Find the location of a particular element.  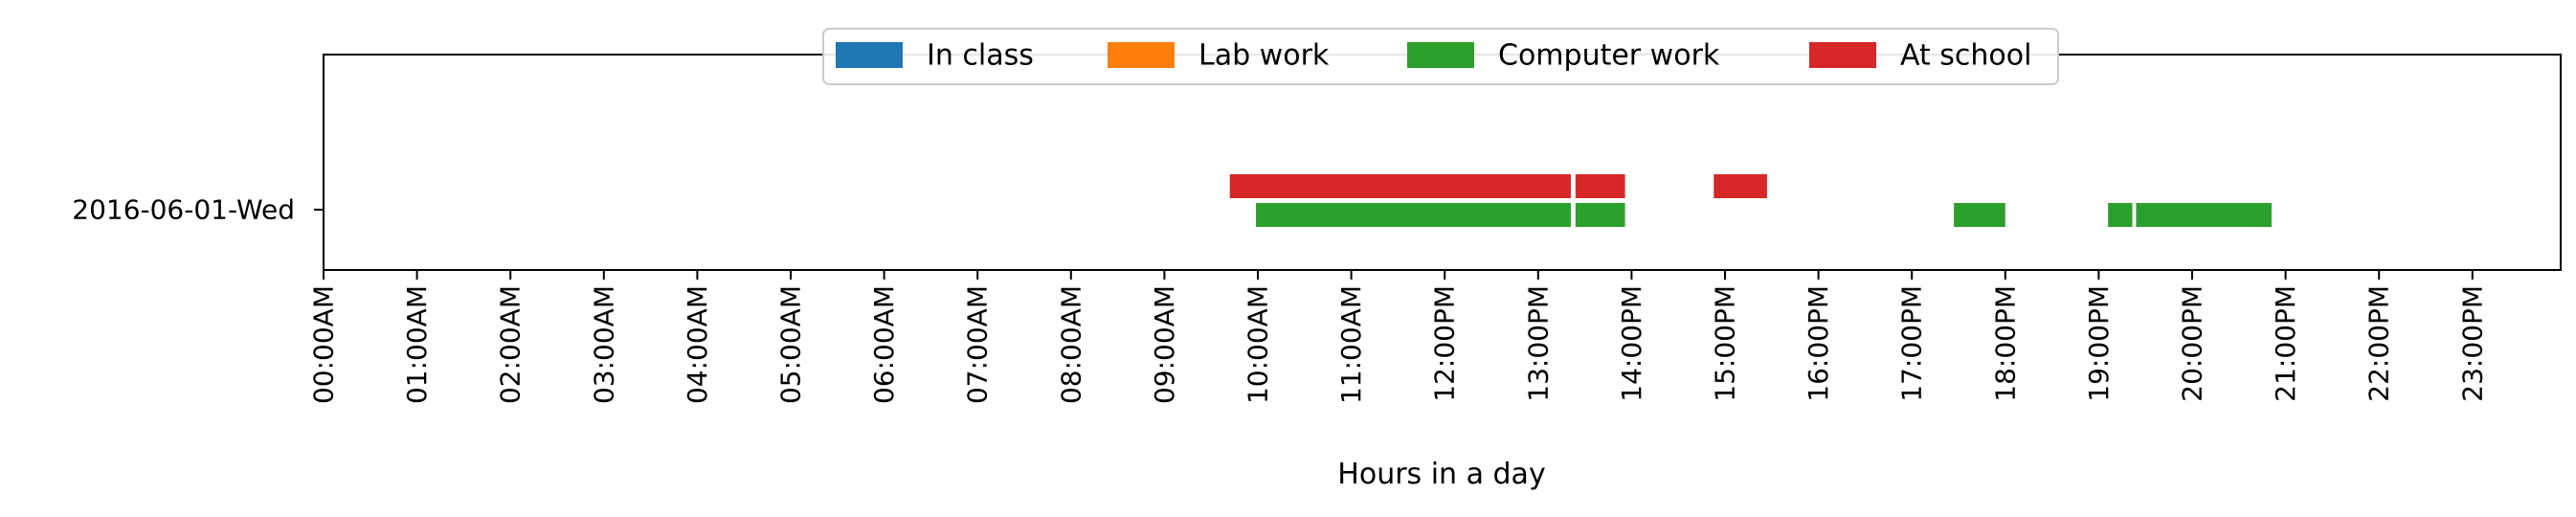

x-tick-label: 20:00PM is located at coordinates (2192, 343).